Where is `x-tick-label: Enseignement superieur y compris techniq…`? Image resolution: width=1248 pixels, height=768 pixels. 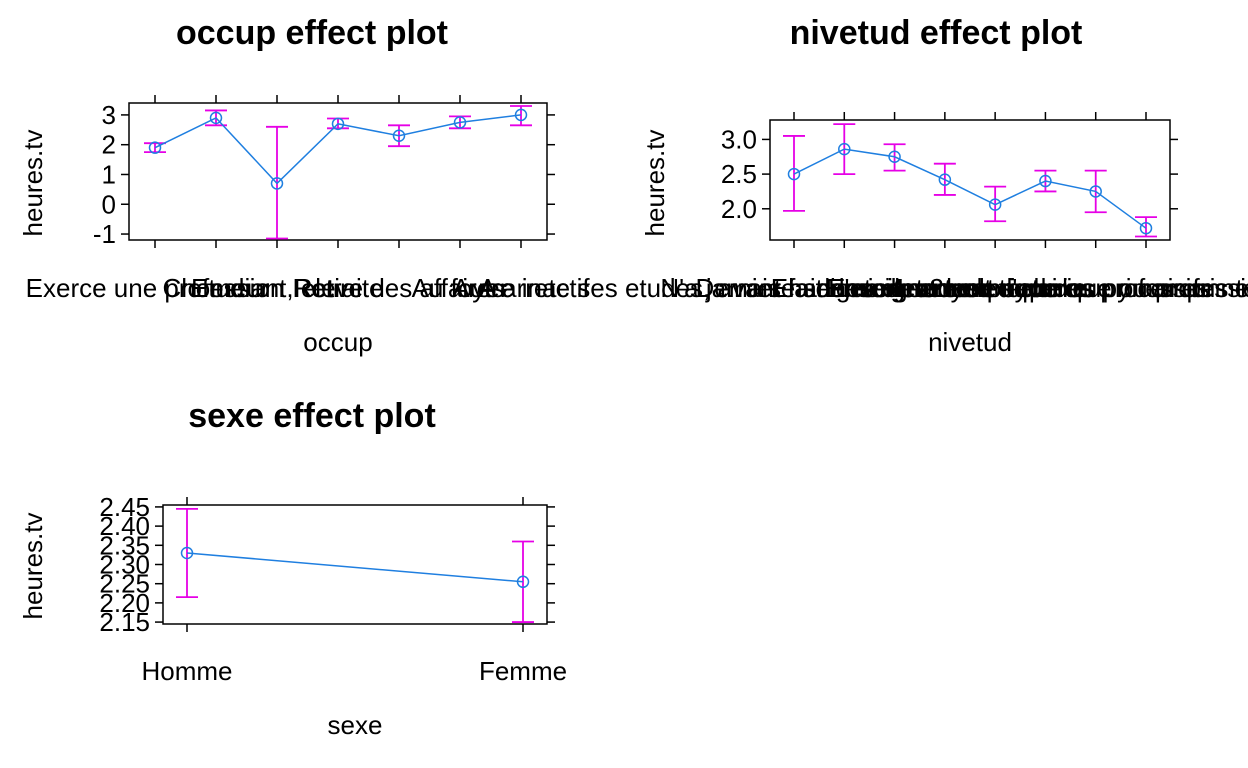
x-tick-label: Enseignement superieur y compris techniq… is located at coordinates (1038, 288).